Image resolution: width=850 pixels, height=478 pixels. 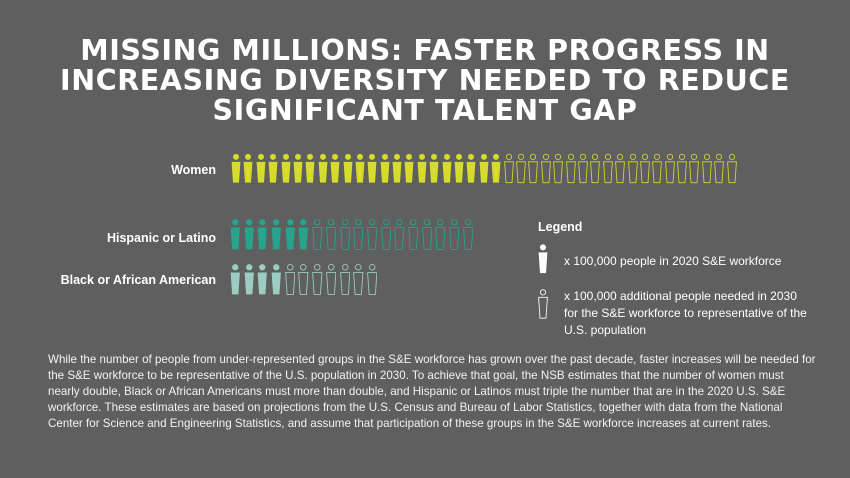 What do you see at coordinates (425, 110) in the screenshot?
I see `title-line: SIGNIFICANT TALENT GAP` at bounding box center [425, 110].